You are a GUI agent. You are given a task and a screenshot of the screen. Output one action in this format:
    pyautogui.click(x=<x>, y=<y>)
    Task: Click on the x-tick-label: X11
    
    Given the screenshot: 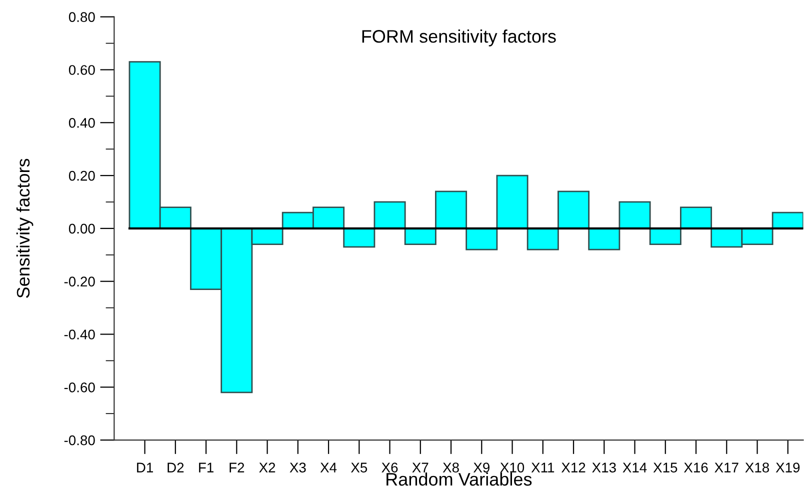 What is the action you would take?
    pyautogui.click(x=542, y=467)
    